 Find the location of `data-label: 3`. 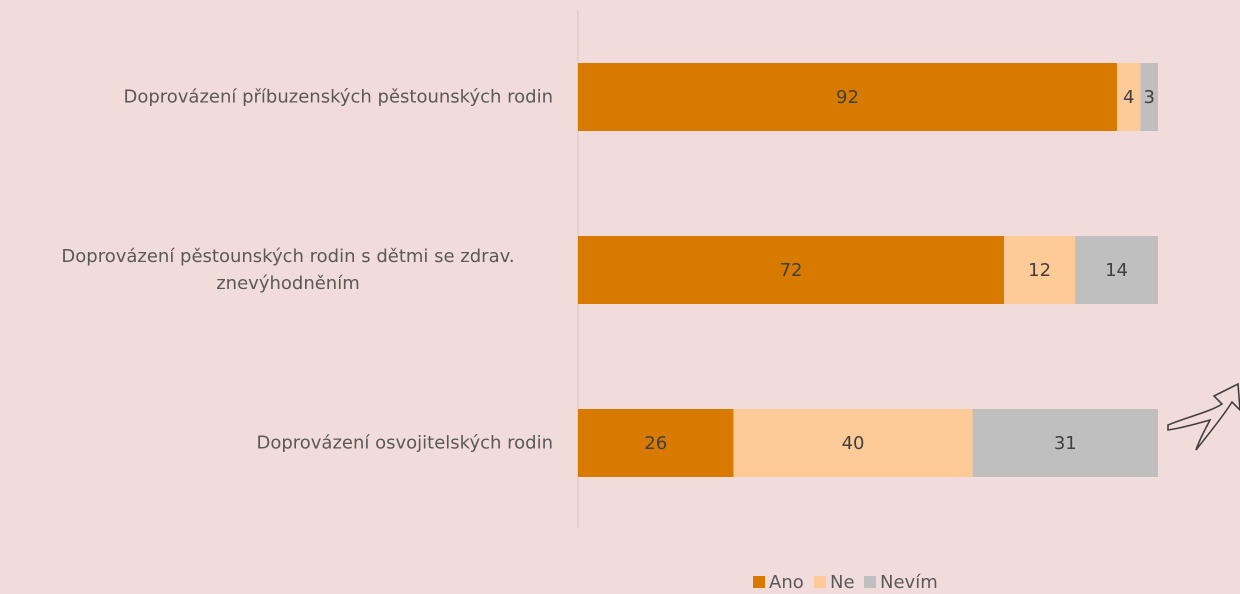

data-label: 3 is located at coordinates (1148, 97).